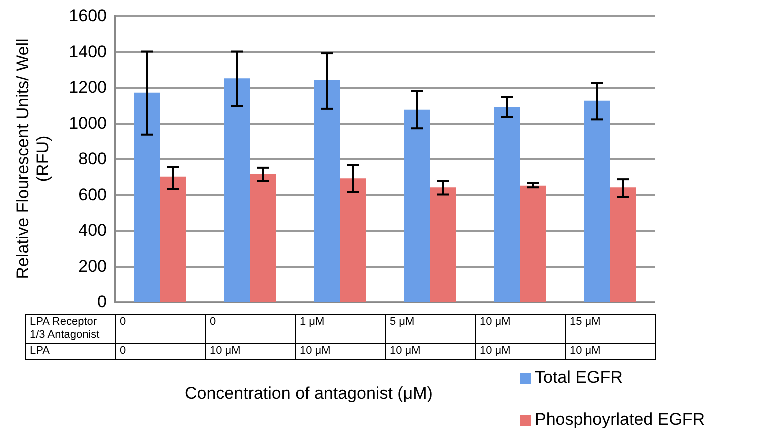 The image size is (764, 435). What do you see at coordinates (123, 336) in the screenshot?
I see `category-label: 0 0` at bounding box center [123, 336].